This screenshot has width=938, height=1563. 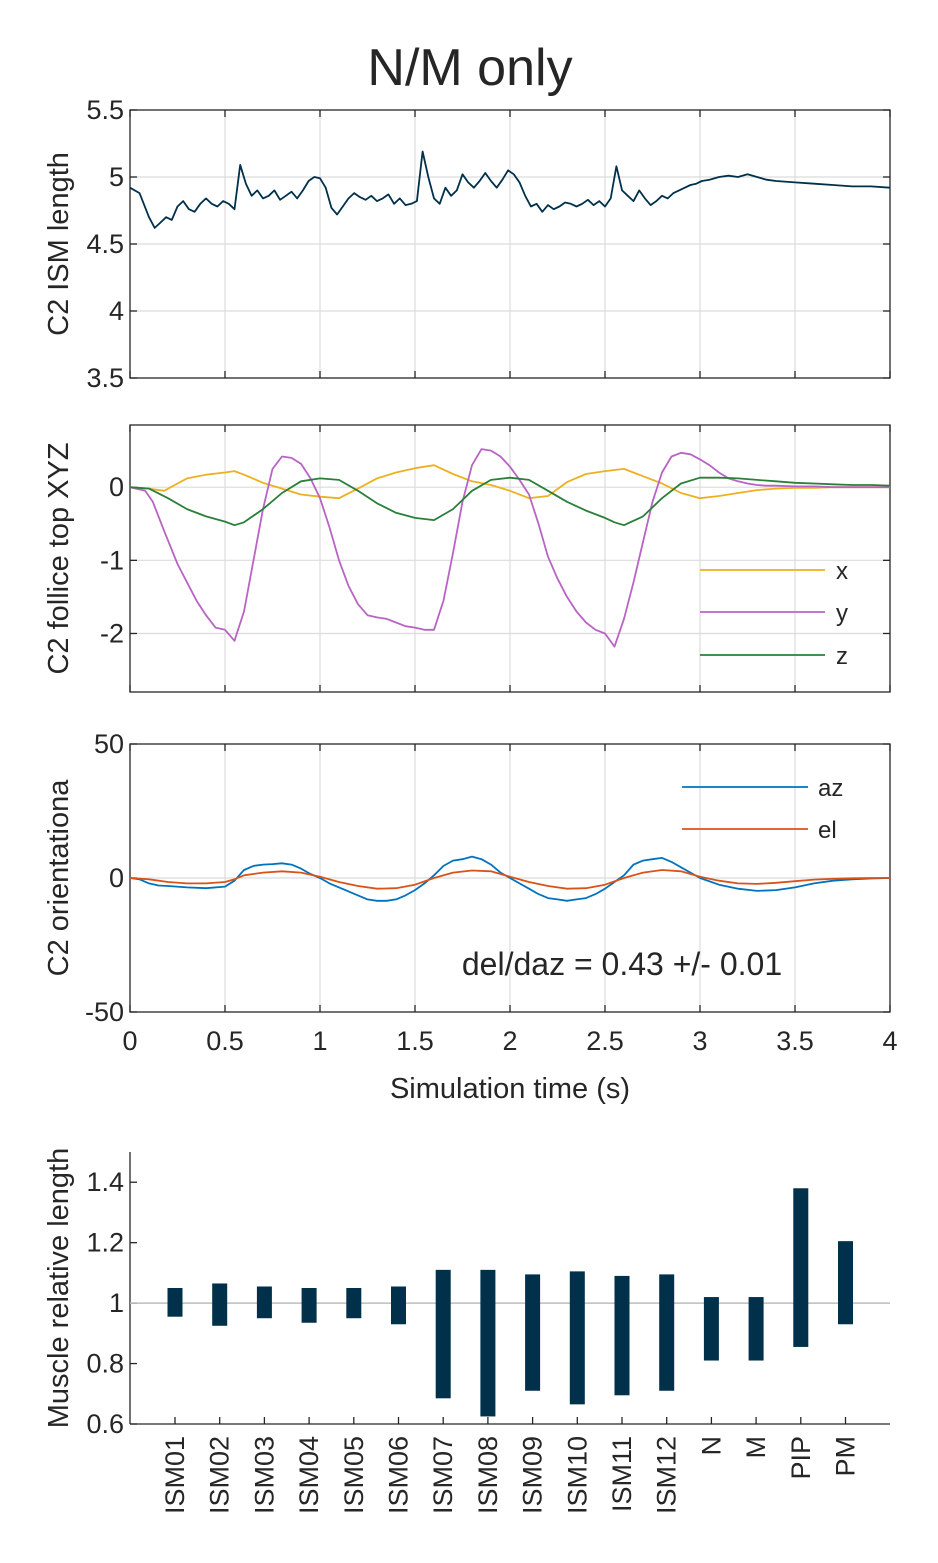 I want to click on category-label: PM, so click(x=846, y=1456).